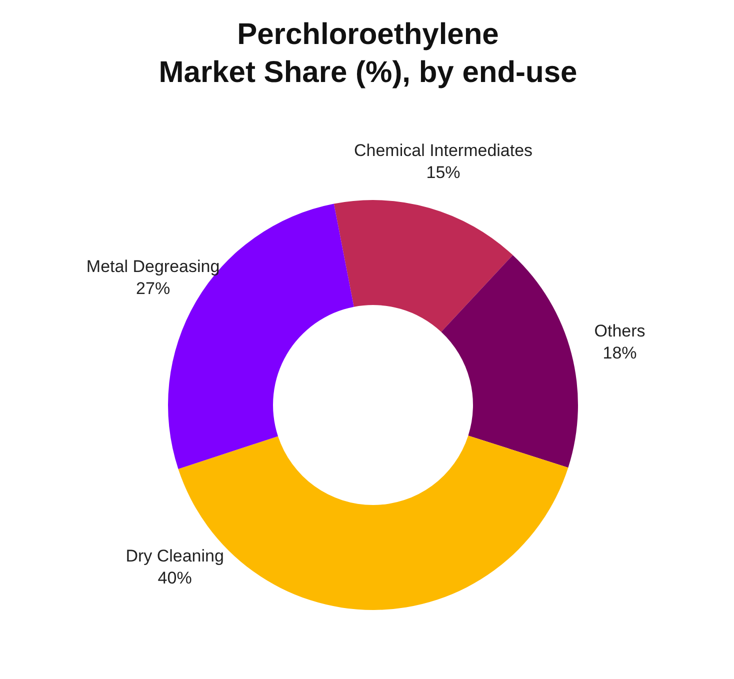 The image size is (734, 679). What do you see at coordinates (443, 150) in the screenshot?
I see `slice-label: Chemical Intermediates` at bounding box center [443, 150].